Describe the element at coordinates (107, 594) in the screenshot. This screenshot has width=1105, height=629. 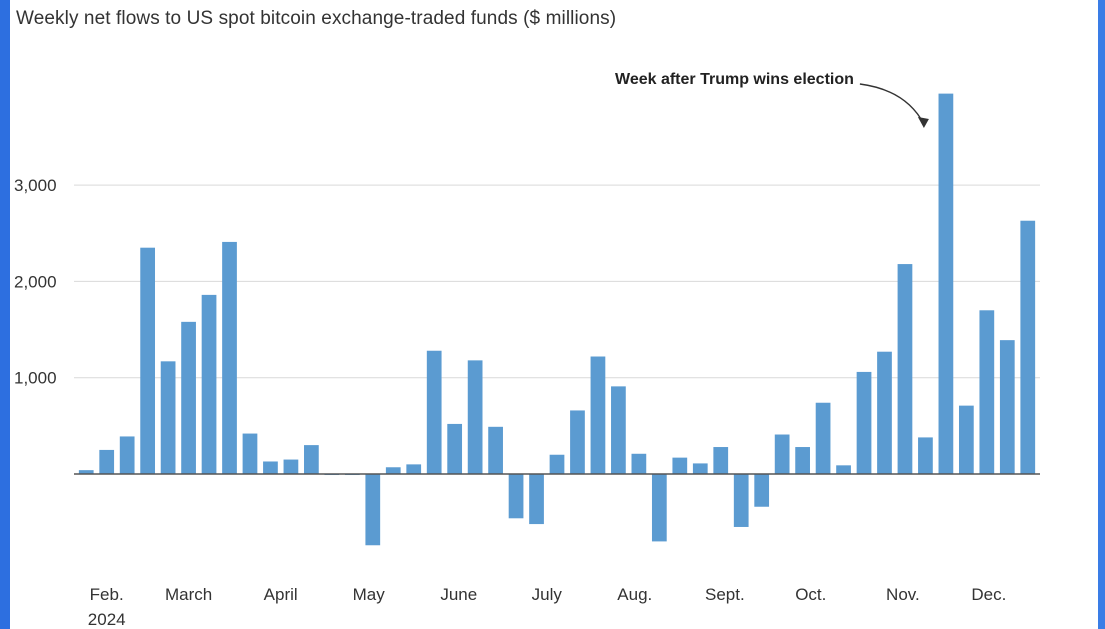
I see `x-tick-label: Feb.` at that location.